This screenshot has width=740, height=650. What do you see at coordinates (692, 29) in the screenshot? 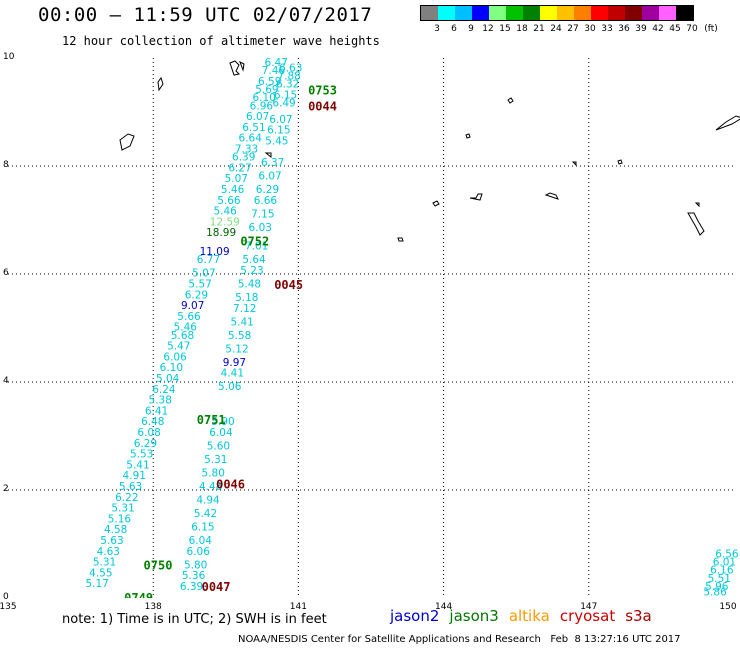
I see `legend-label: 70` at bounding box center [692, 29].